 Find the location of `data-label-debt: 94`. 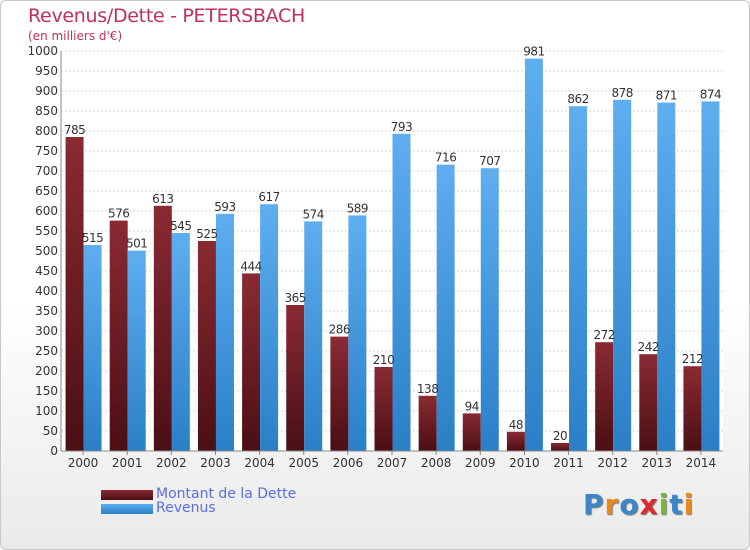

data-label-debt: 94 is located at coordinates (472, 406).